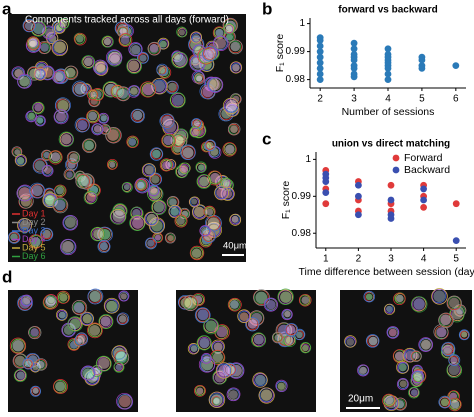  I want to click on x-tick-label: 1, so click(326, 259).